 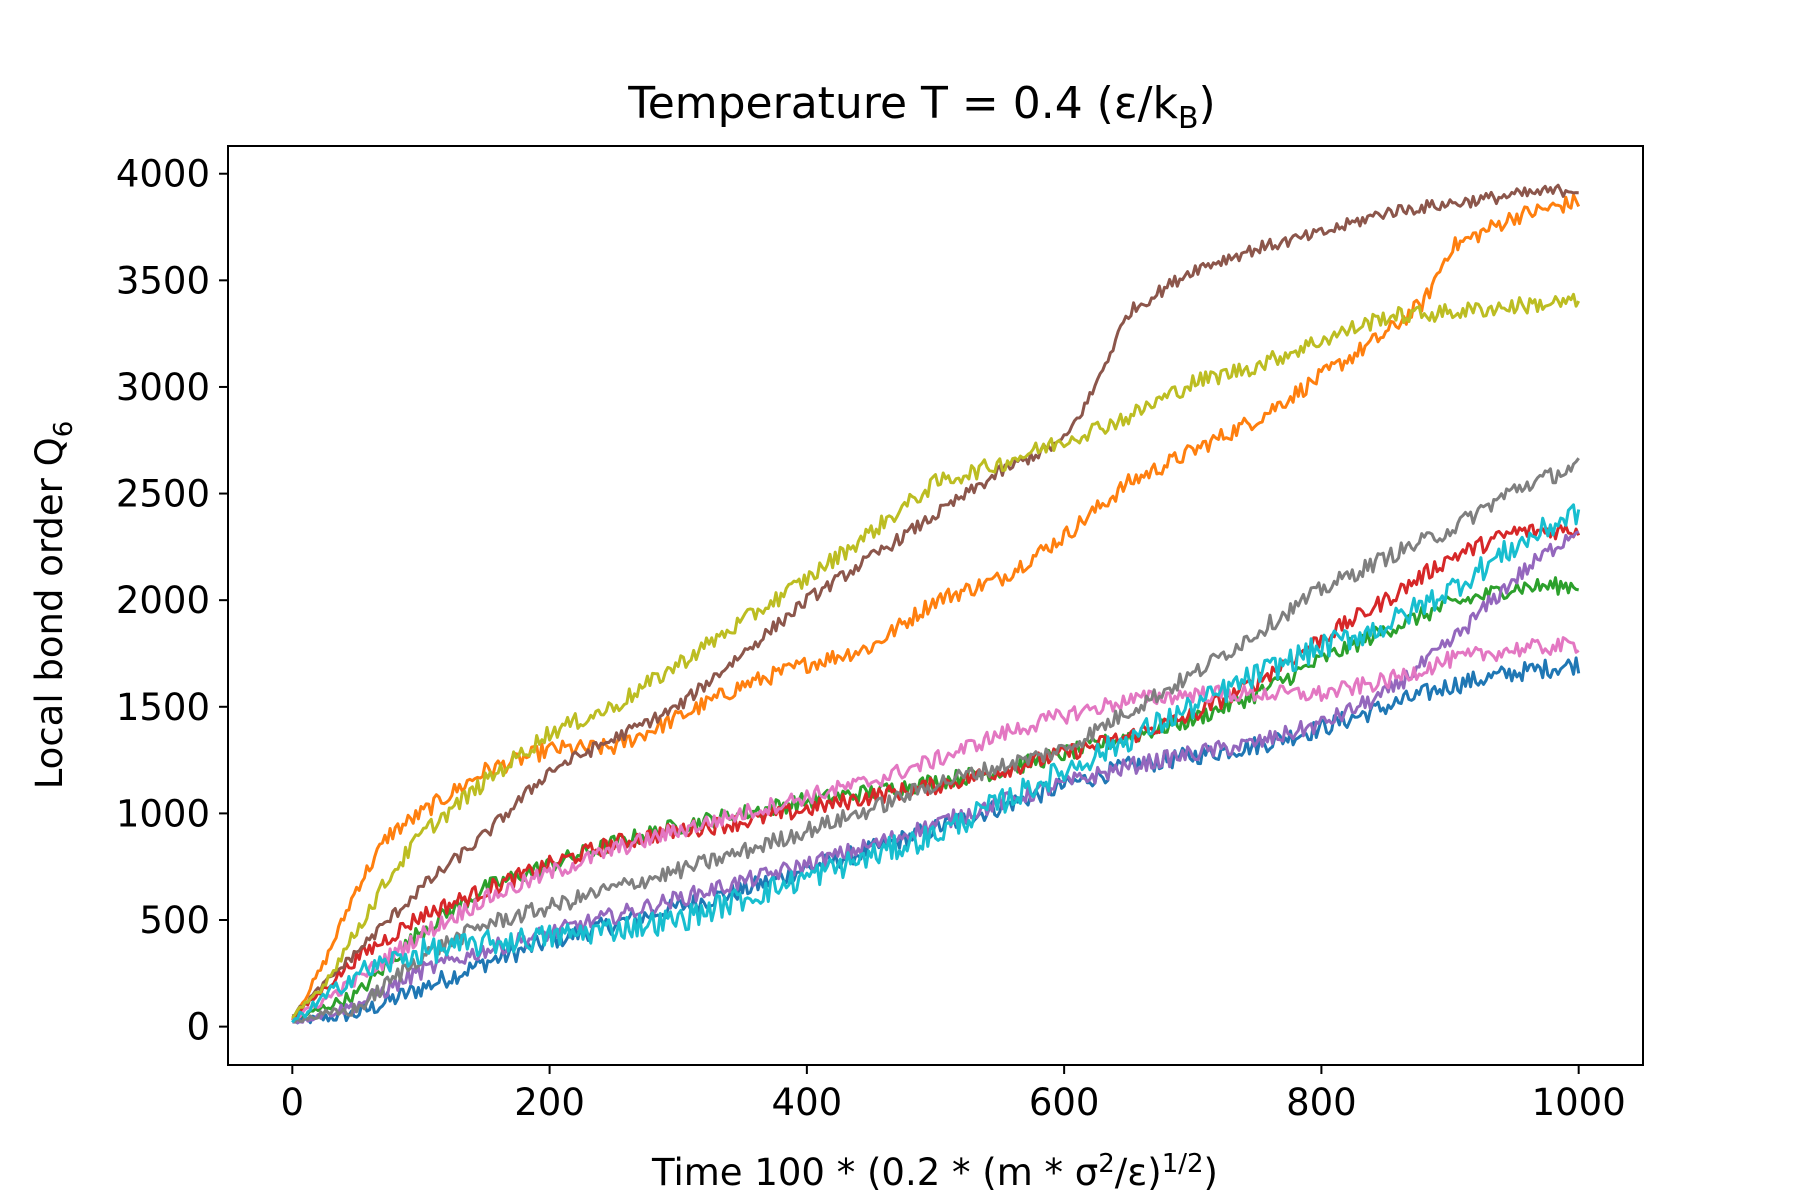 I want to click on y-tick-label: 500, so click(x=174, y=920).